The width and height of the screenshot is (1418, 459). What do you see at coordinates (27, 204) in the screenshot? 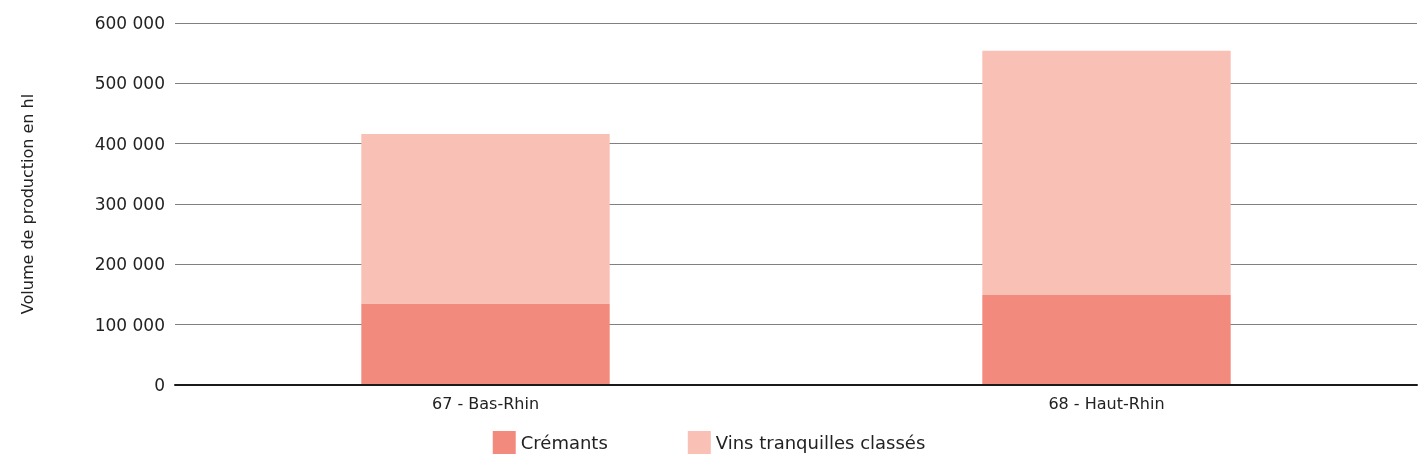
I see `y-axis-title: Volume de production en hl` at bounding box center [27, 204].